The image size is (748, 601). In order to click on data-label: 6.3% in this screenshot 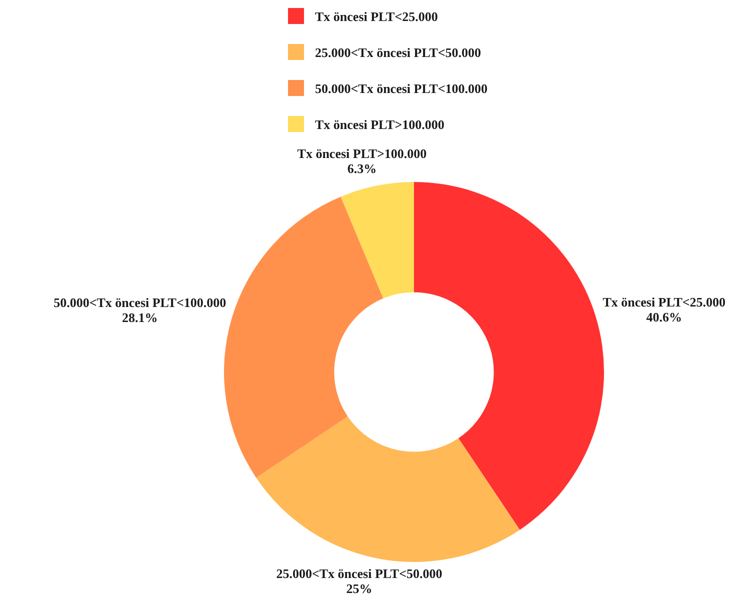, I will do `click(362, 168)`.